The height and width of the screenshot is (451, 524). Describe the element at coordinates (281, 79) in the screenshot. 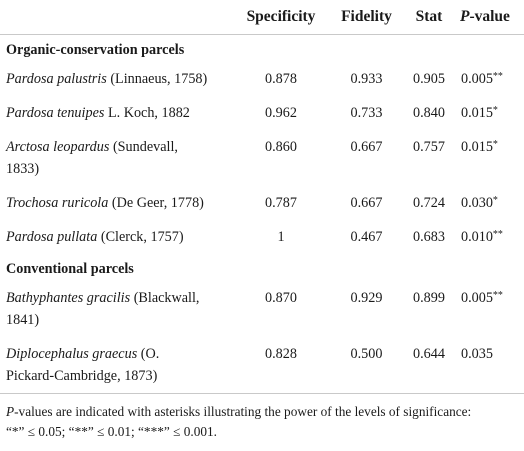

I see `specificity-cell: 0.878` at that location.